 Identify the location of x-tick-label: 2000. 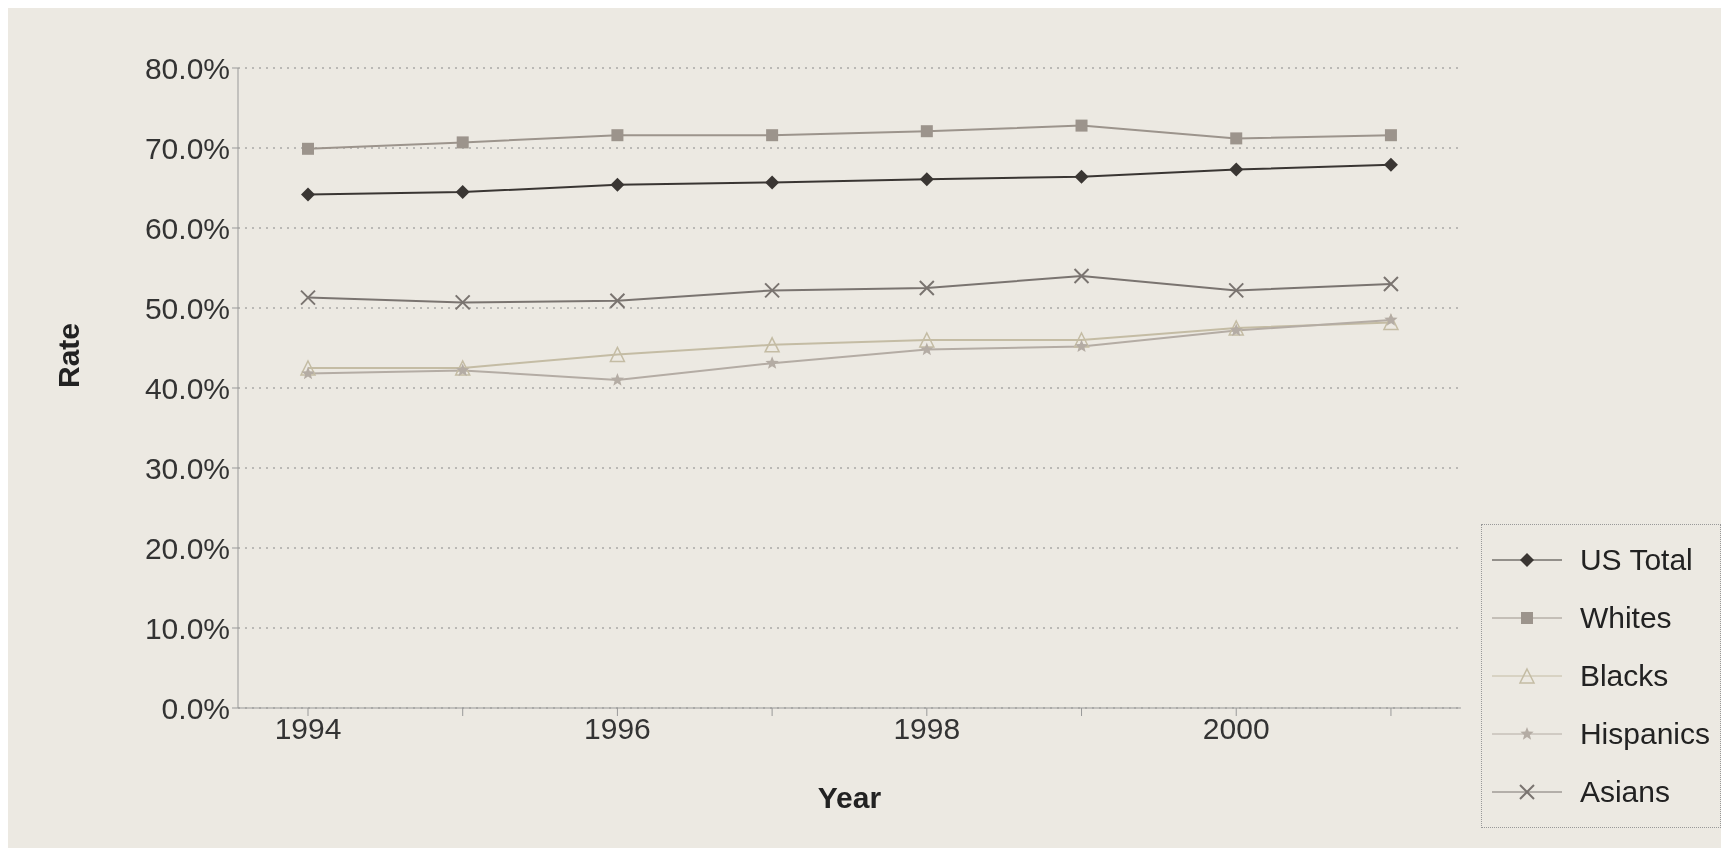
(1236, 729).